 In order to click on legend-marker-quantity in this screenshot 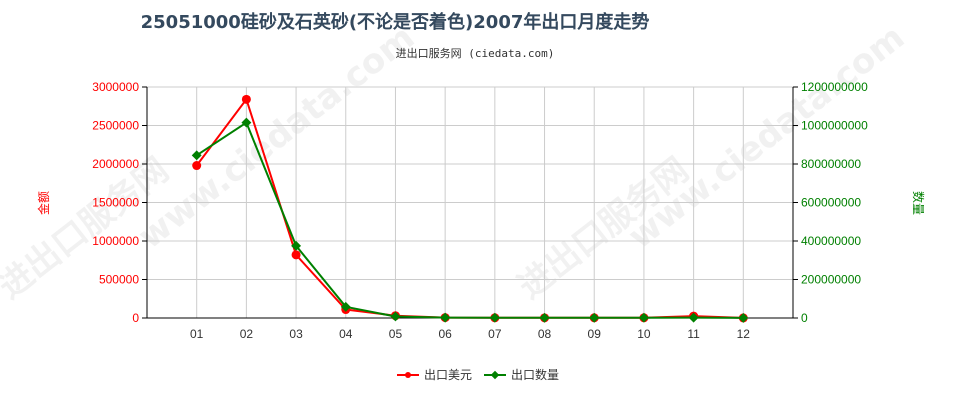, I will do `click(495, 375)`.